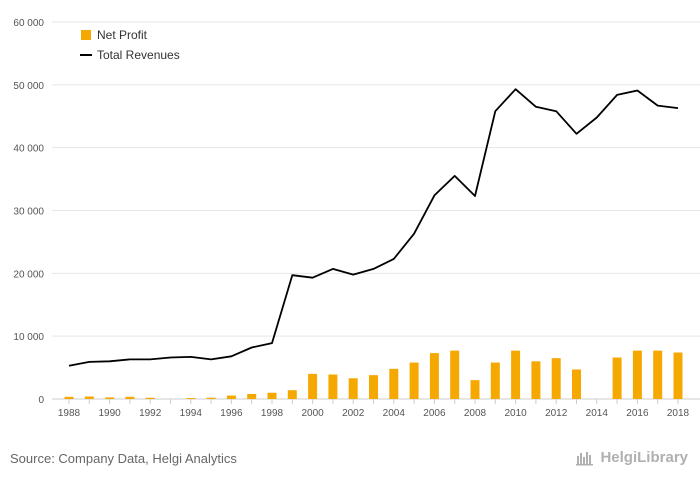 The image size is (700, 483). I want to click on x-tick-label: 2002, so click(353, 413).